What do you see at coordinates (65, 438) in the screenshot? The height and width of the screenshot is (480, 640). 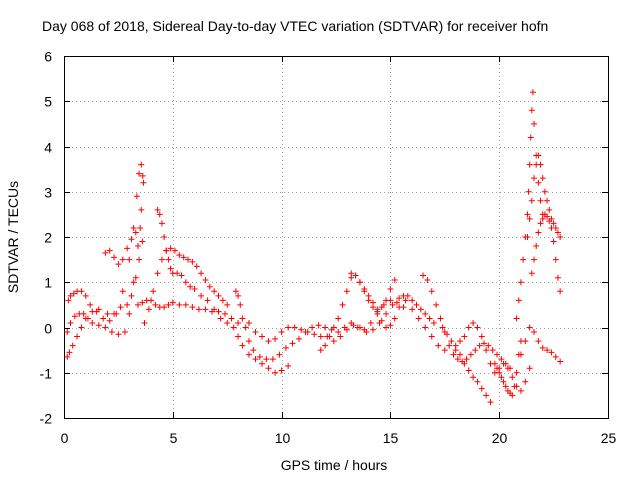 I see `x-tick-label: 0` at bounding box center [65, 438].